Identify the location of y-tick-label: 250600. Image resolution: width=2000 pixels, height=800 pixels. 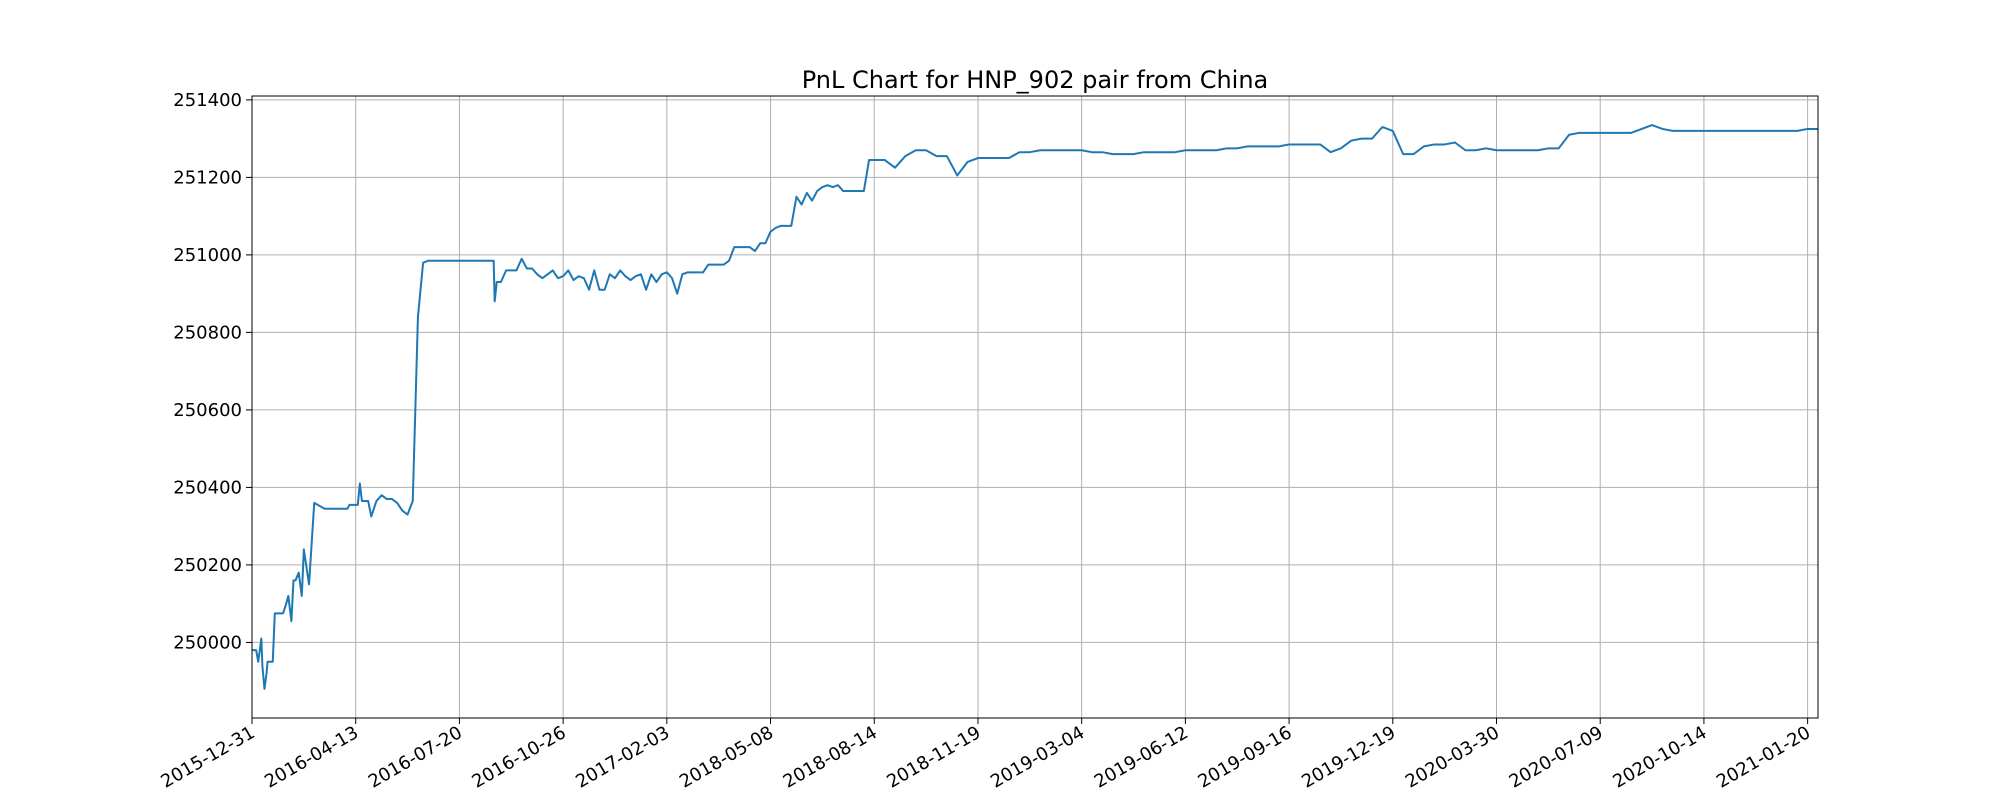
(207, 410).